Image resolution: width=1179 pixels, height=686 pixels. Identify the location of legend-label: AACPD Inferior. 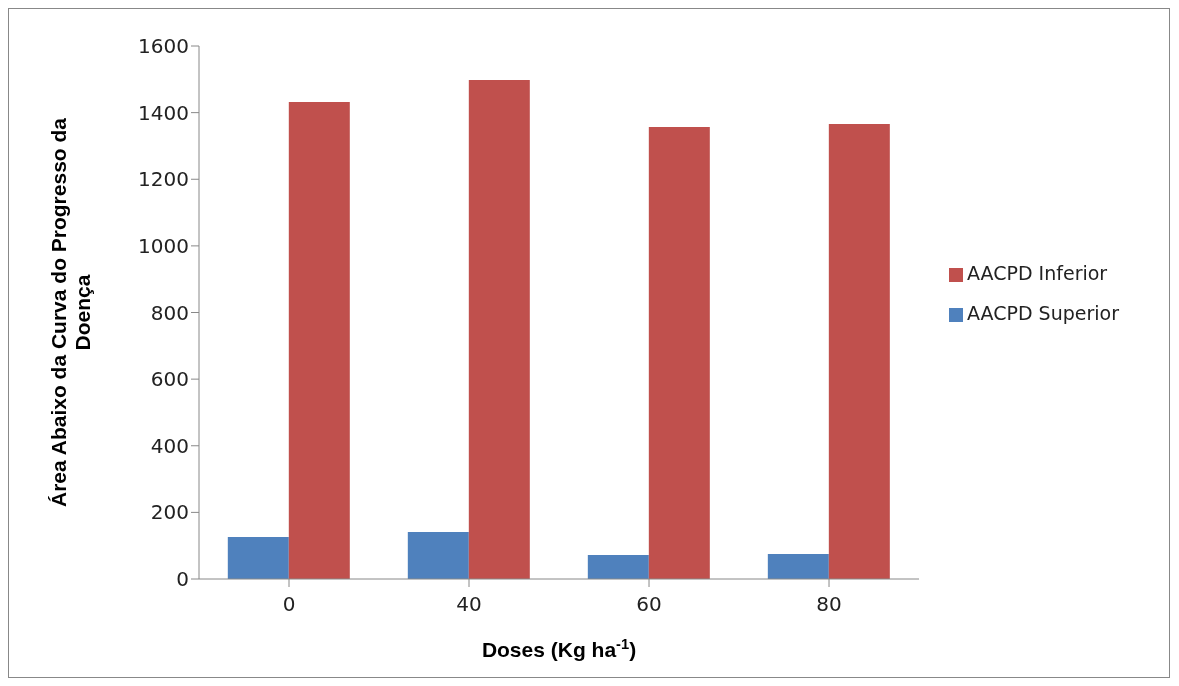
(1037, 273).